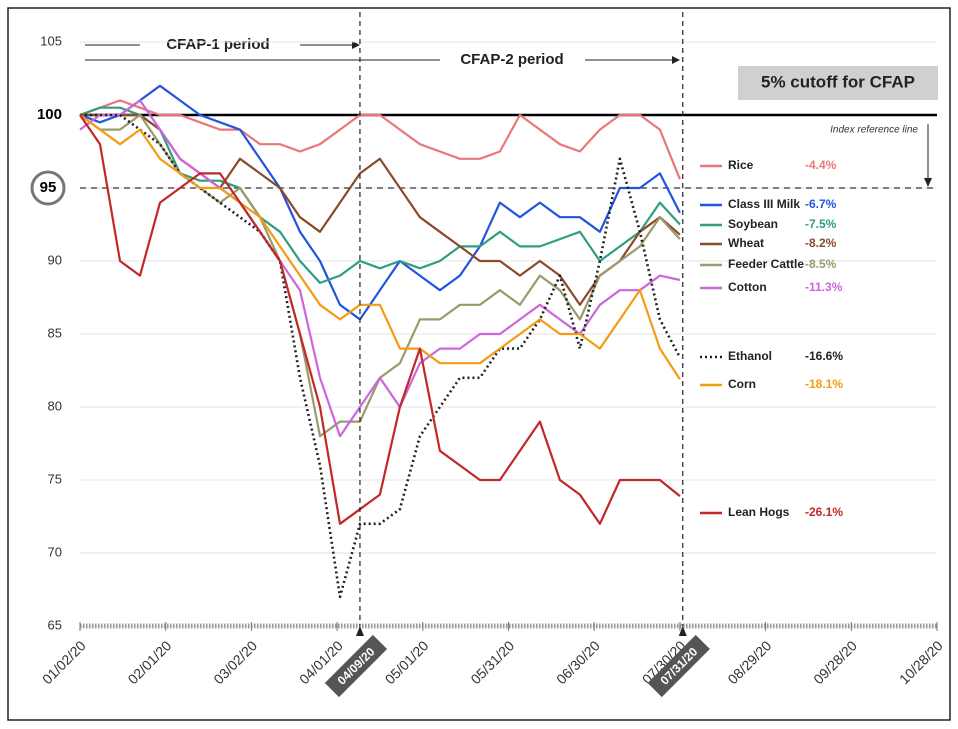 This screenshot has height=729, width=958. Describe the element at coordinates (821, 224) in the screenshot. I see `legend-change: -7.5%` at that location.